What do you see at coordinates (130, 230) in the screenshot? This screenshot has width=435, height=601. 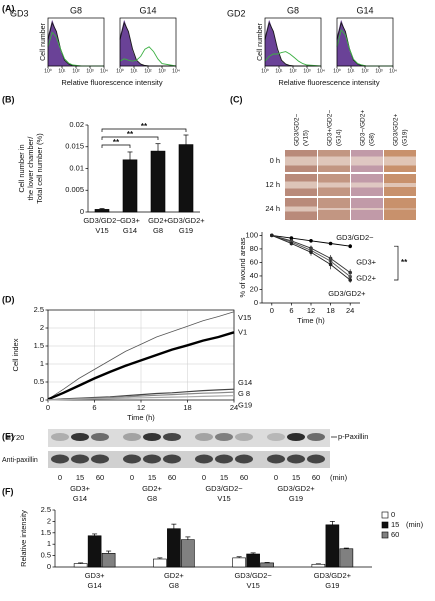 I see `x-tick-label: G14` at bounding box center [130, 230].